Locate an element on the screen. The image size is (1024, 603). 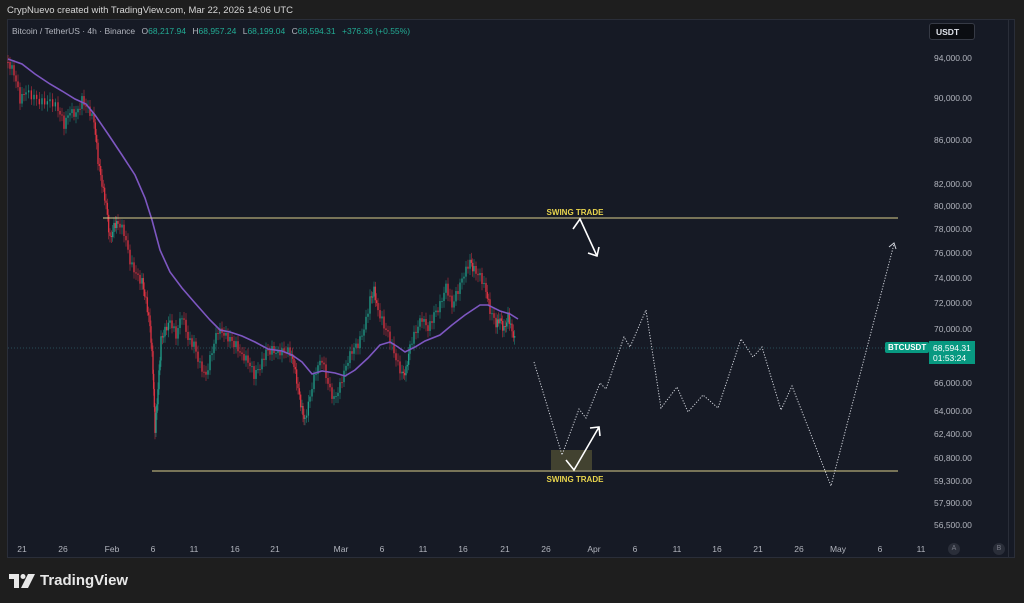
currency-button: USDT is located at coordinates (952, 31).